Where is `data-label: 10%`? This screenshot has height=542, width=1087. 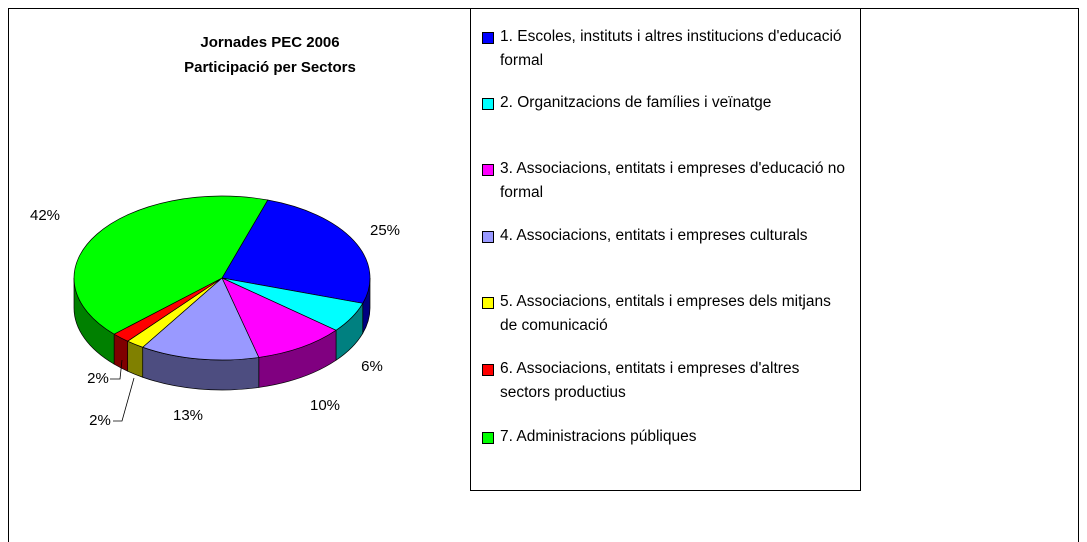
data-label: 10% is located at coordinates (325, 405).